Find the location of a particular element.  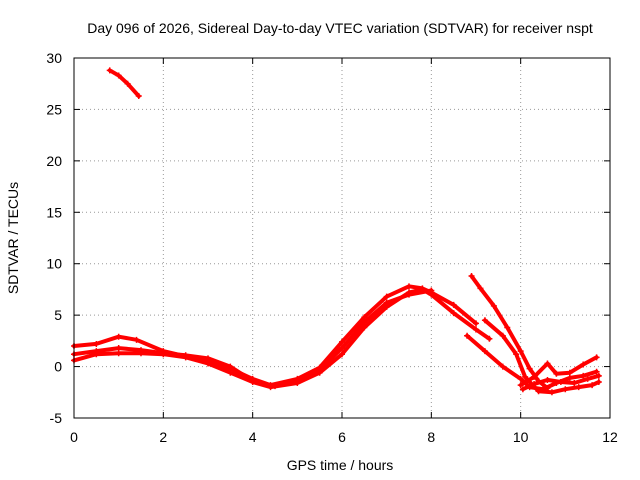

x-axis-label: GPS time / hours is located at coordinates (340, 465).